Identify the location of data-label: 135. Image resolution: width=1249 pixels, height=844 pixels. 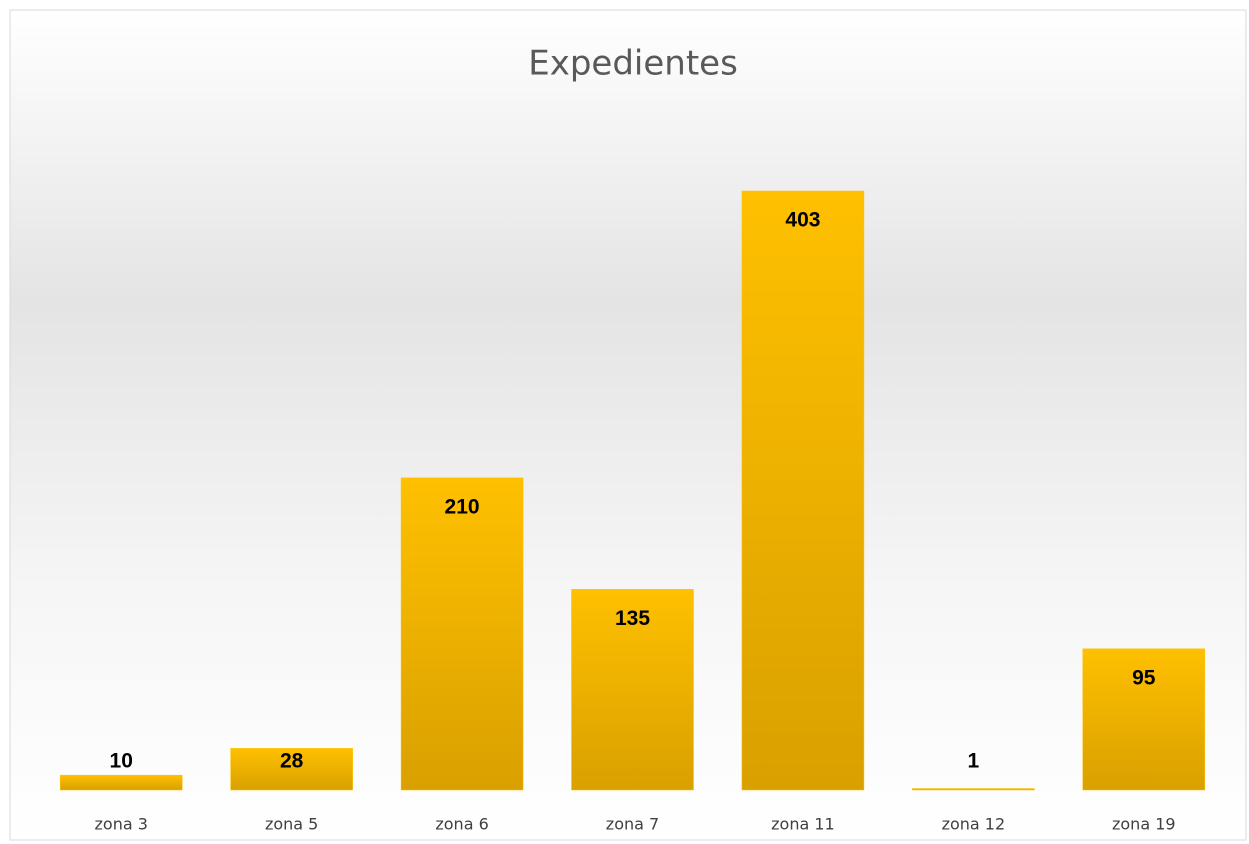
(632, 618).